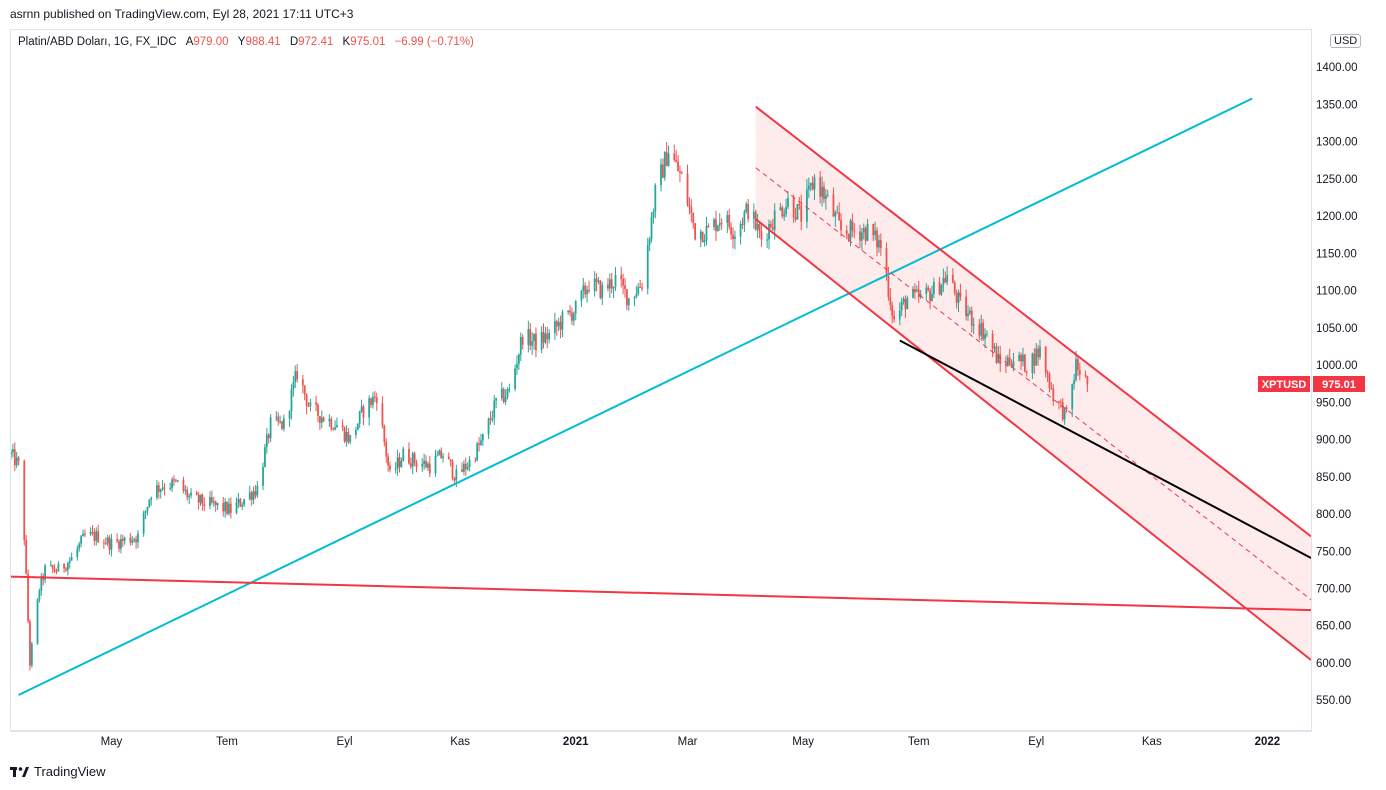 Image resolution: width=1386 pixels, height=790 pixels. Describe the element at coordinates (661, 593) in the screenshot. I see `horizontal-support-line` at that location.